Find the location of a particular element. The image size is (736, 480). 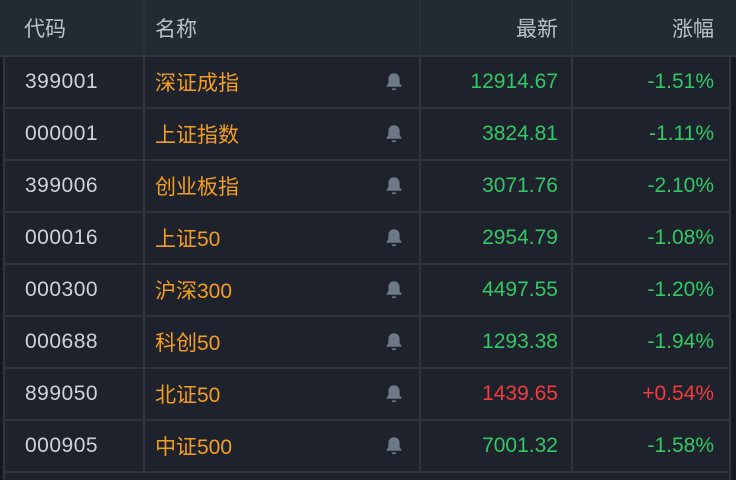

table-row: 899050 北证50 1439.65 +0.54% is located at coordinates (367, 395).